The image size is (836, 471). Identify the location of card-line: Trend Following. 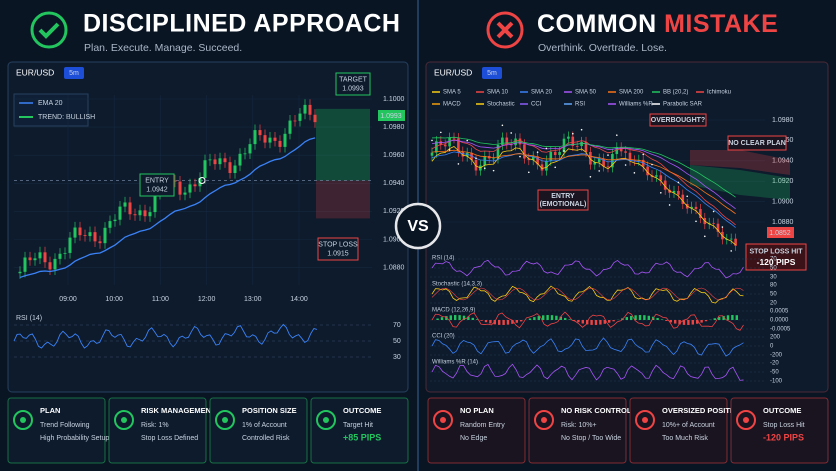
(65, 425).